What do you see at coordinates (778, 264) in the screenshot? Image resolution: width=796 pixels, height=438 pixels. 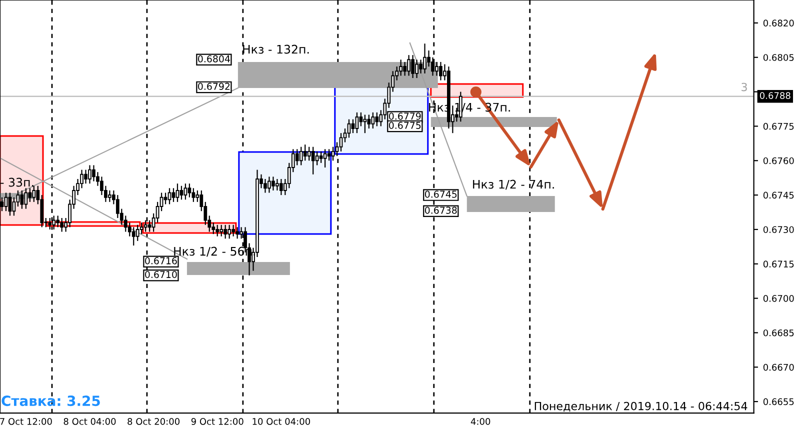 I see `y-tick-label: 0.6715` at bounding box center [778, 264].